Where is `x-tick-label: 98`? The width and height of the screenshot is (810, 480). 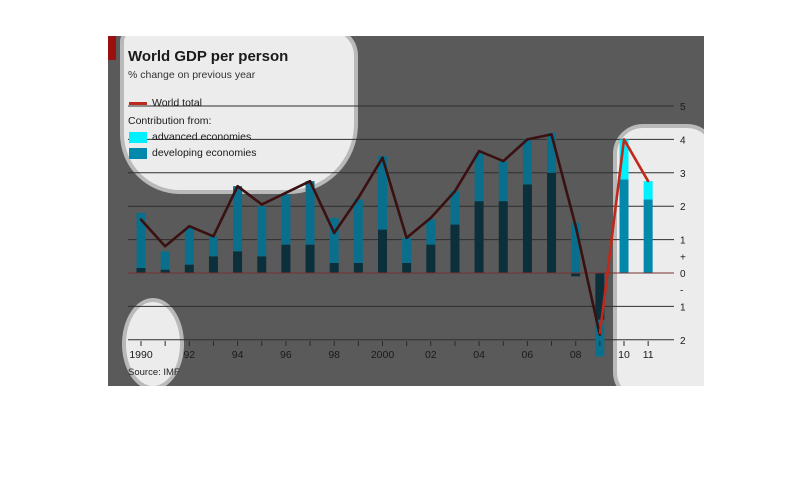 x-tick-label: 98 is located at coordinates (334, 355).